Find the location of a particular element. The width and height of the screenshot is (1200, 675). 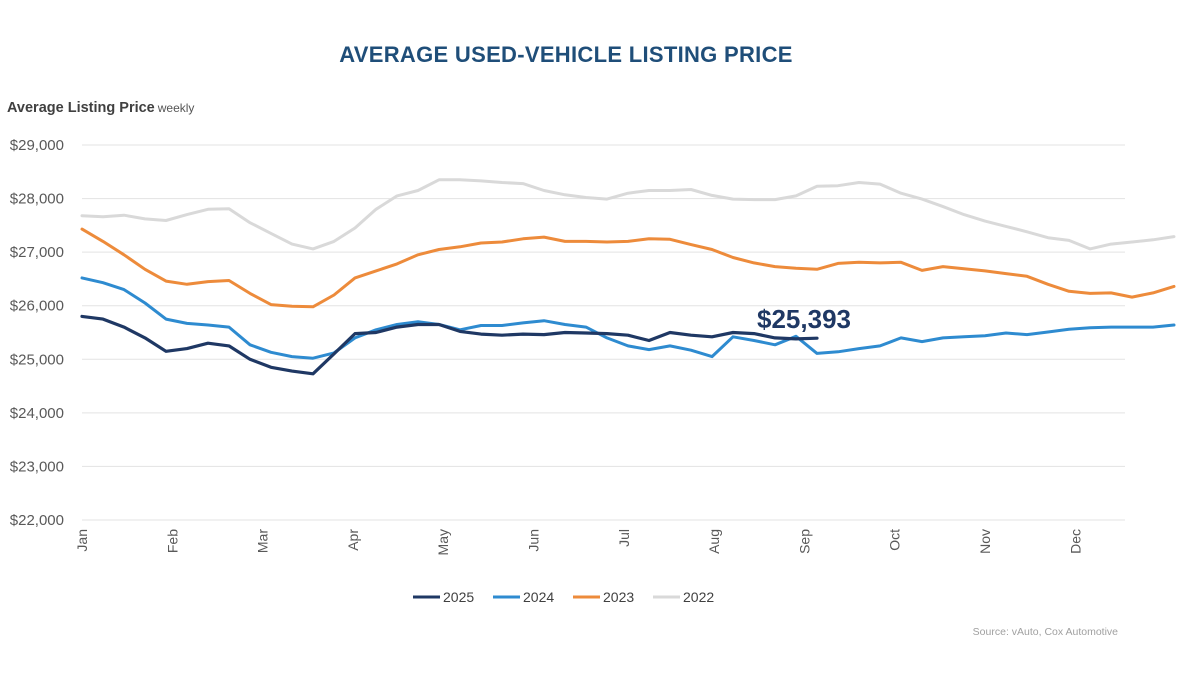

y-tick-label: $25,000 is located at coordinates (37, 359).